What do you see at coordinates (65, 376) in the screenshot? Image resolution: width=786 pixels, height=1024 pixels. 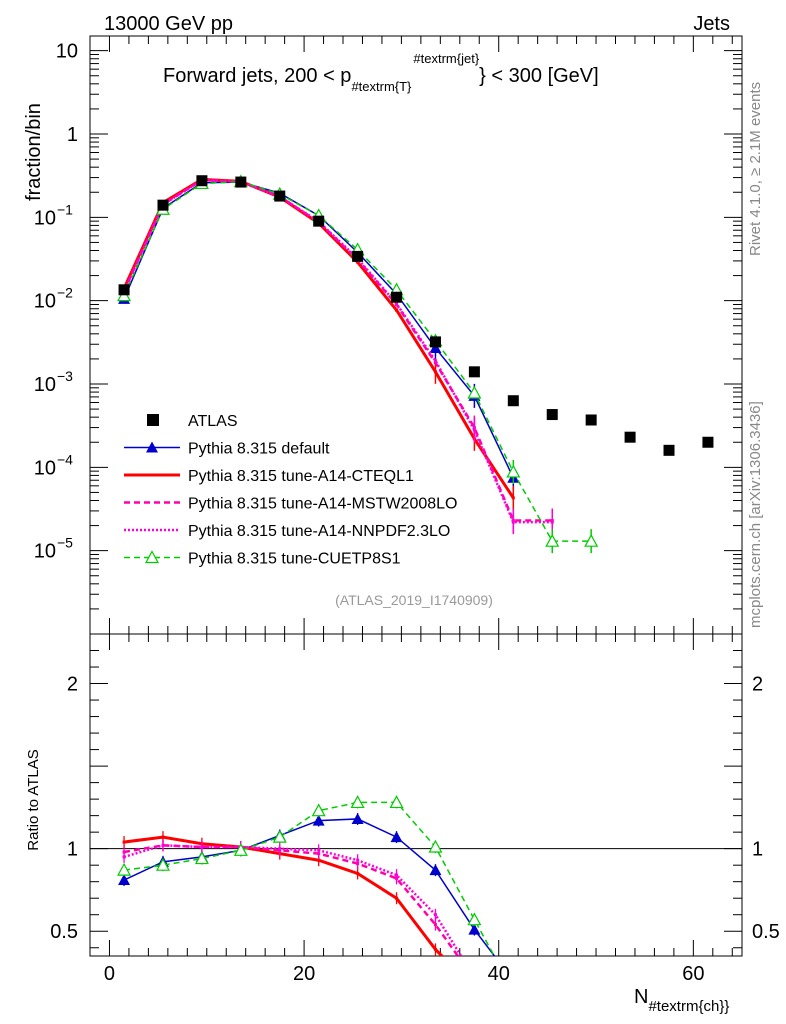 I see `y-tick-exponent: −3` at bounding box center [65, 376].